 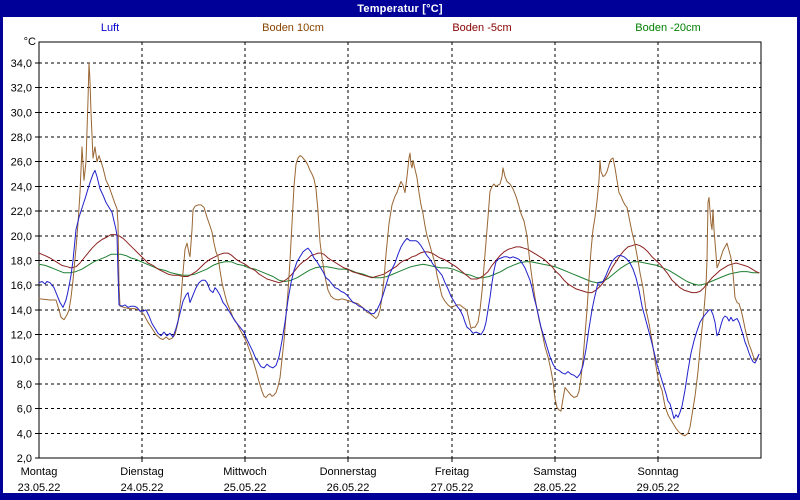 I want to click on window-frame-bottom, so click(x=400, y=496).